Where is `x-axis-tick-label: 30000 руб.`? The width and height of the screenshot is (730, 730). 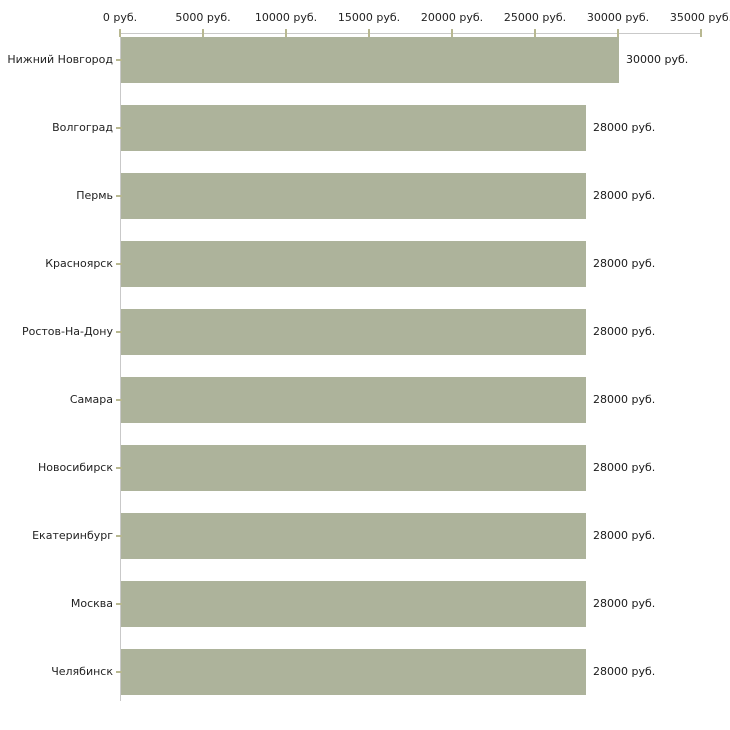 x-axis-tick-label: 30000 руб. is located at coordinates (618, 17).